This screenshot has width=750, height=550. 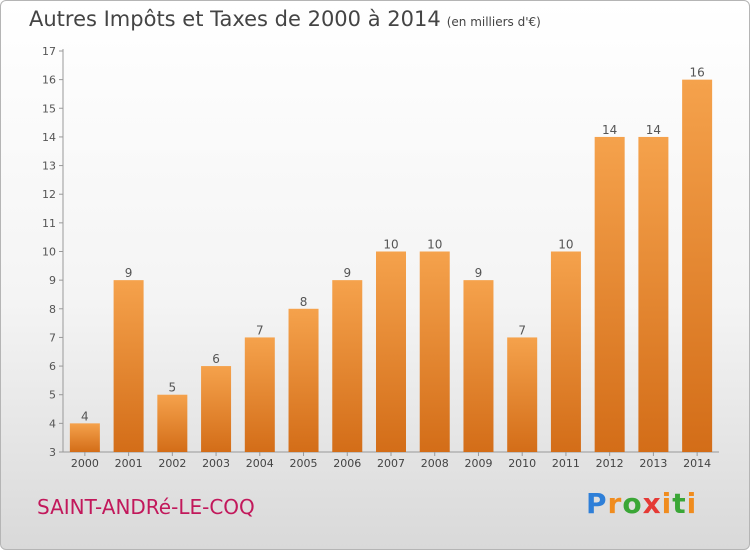 What do you see at coordinates (49, 252) in the screenshot?
I see `y-tick-label: 10` at bounding box center [49, 252].